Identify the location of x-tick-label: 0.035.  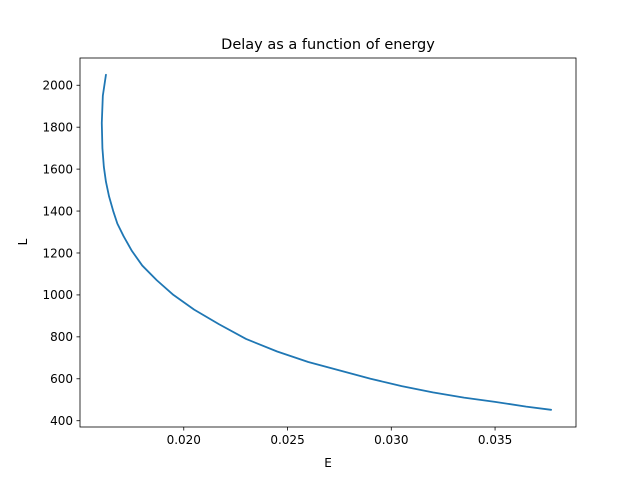
(495, 440).